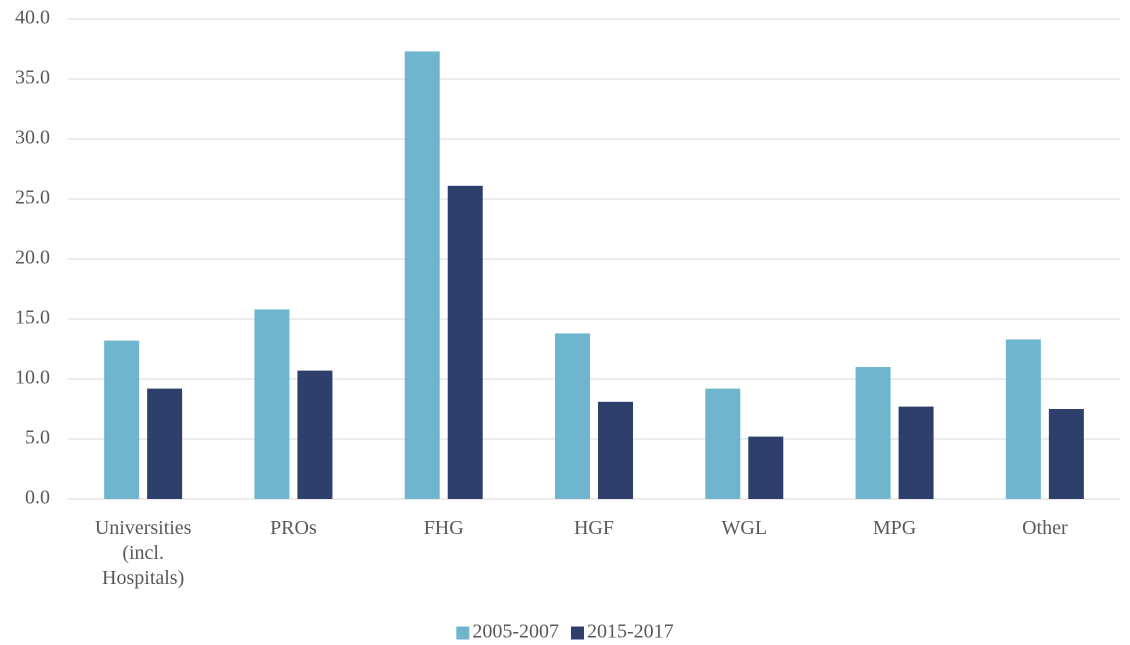 The image size is (1130, 645). I want to click on y-tick-label: 35.0, so click(32, 78).